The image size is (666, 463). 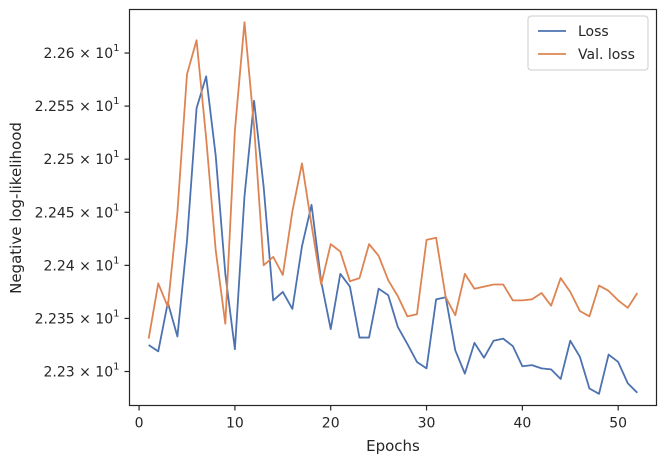 I want to click on y-tick-label: 2.235 × 10¹, so click(x=77, y=317).